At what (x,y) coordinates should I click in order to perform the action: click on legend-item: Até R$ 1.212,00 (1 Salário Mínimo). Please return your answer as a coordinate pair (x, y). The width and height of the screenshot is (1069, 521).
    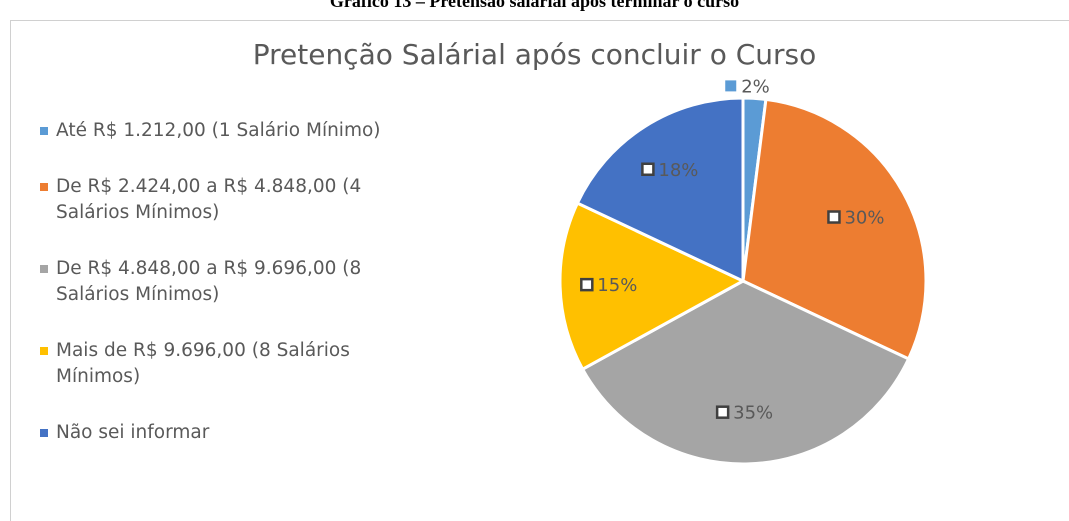
    Looking at the image, I should click on (234, 131).